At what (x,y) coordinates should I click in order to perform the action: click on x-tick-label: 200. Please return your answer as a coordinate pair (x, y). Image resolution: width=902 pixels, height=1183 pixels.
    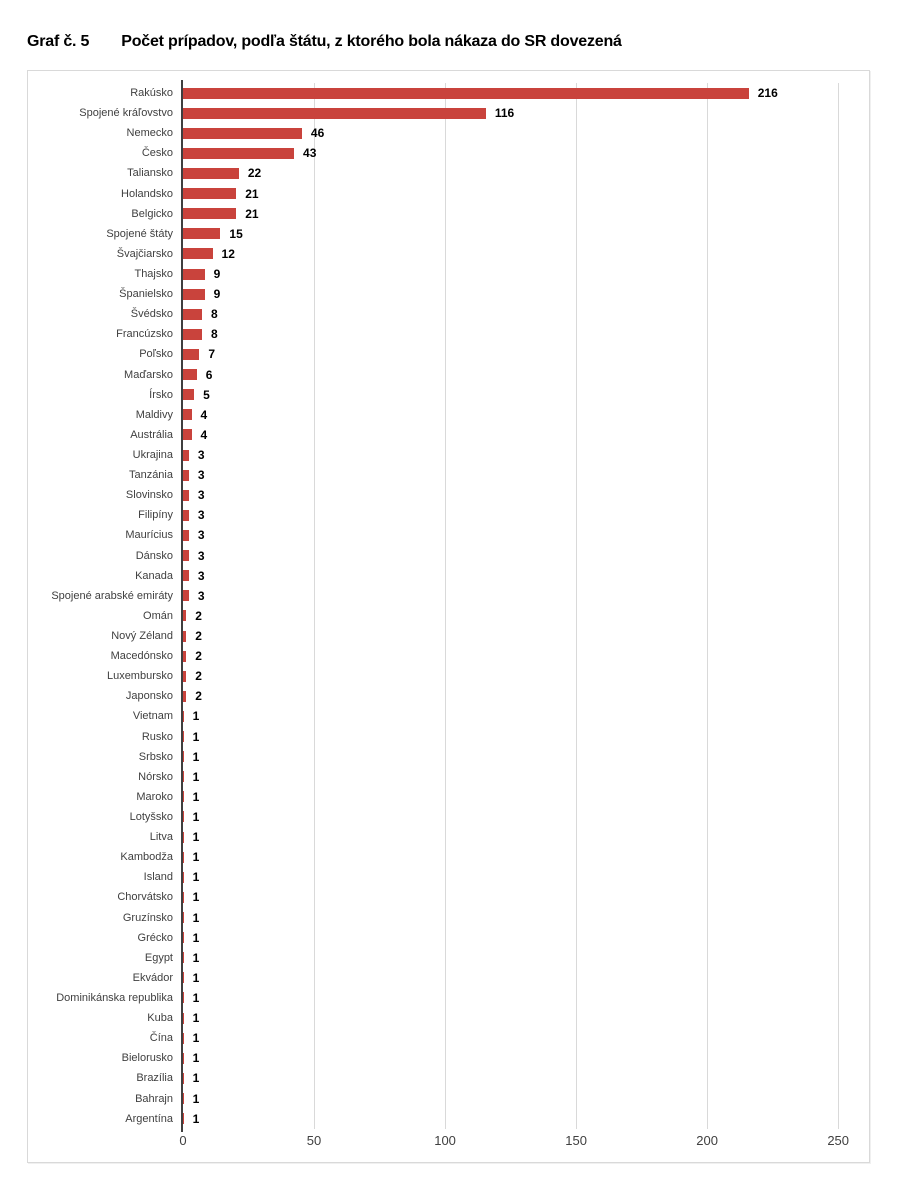
    Looking at the image, I should click on (707, 1140).